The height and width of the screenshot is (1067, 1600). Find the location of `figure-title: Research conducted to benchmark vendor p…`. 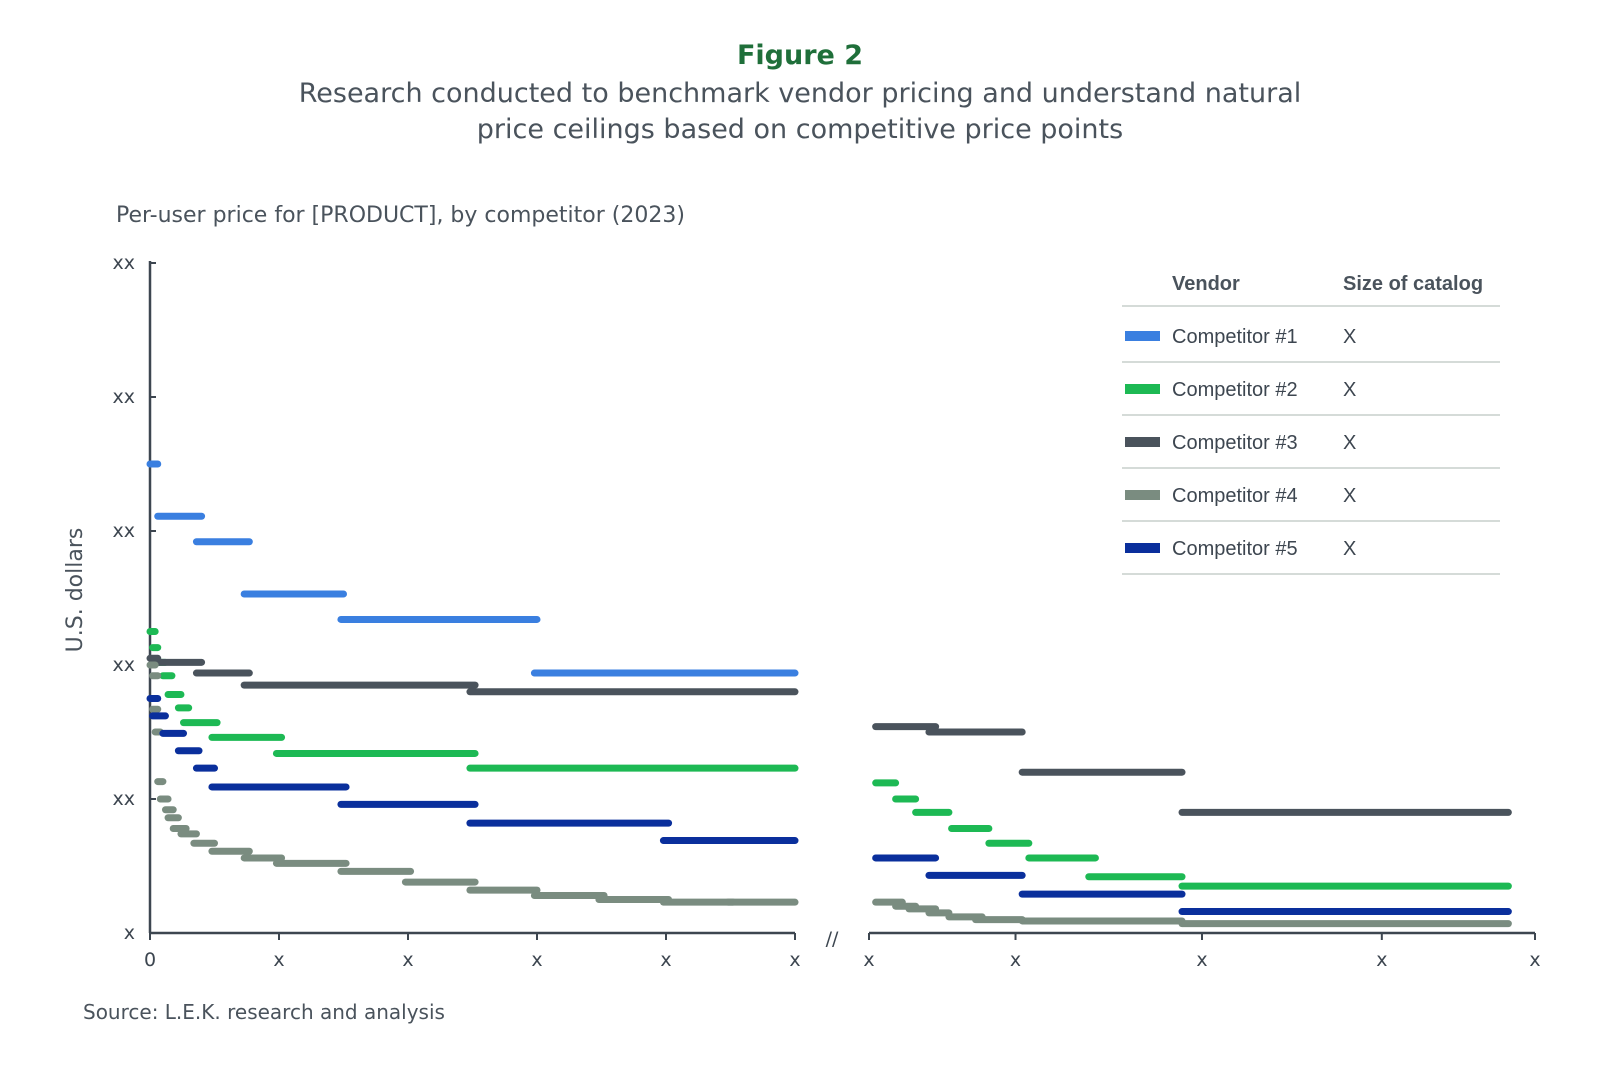

figure-title: Research conducted to benchmark vendor p… is located at coordinates (800, 112).